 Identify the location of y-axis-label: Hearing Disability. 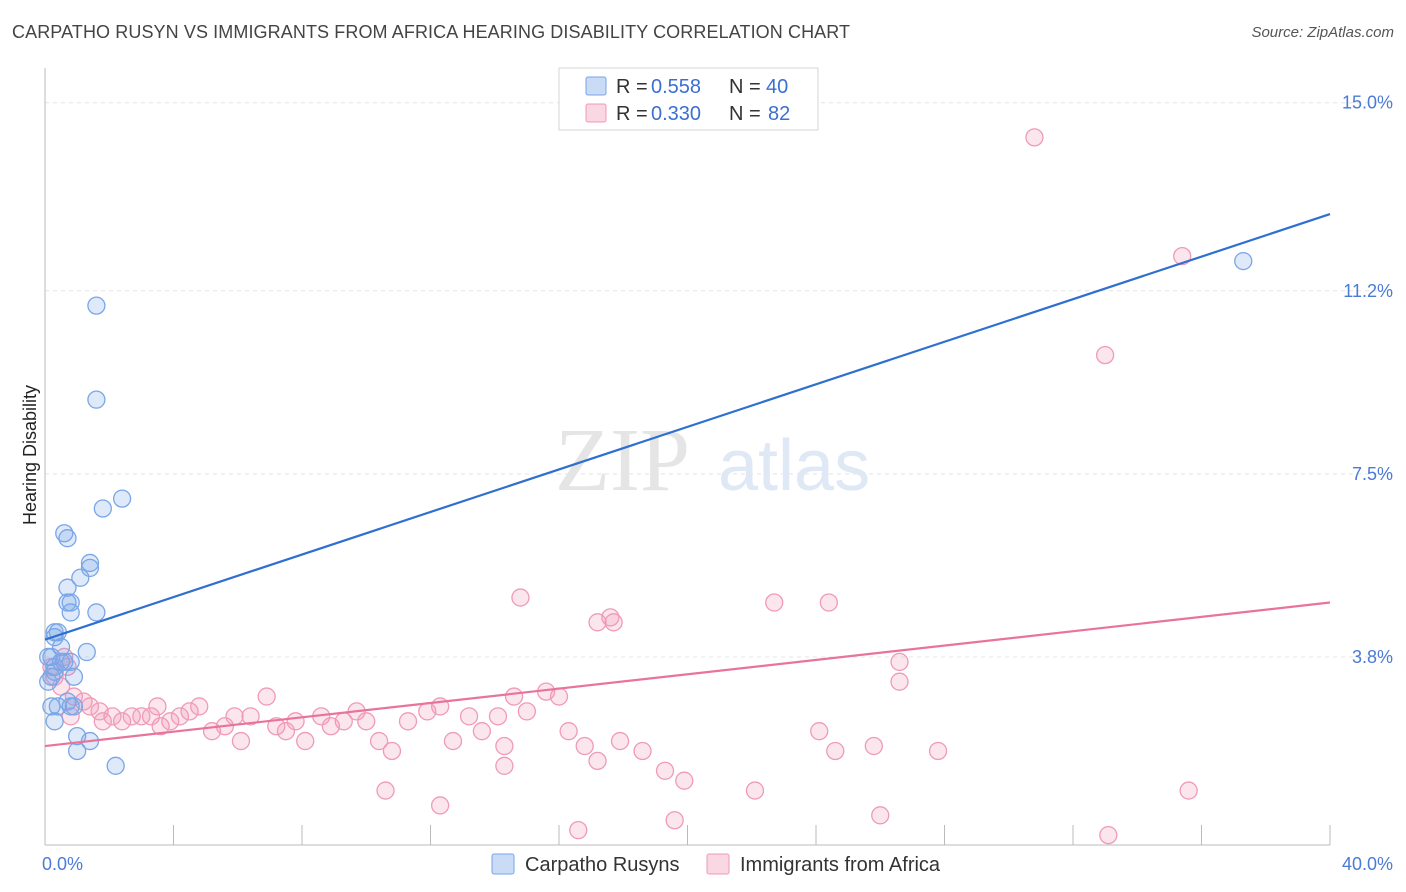
(30, 455).